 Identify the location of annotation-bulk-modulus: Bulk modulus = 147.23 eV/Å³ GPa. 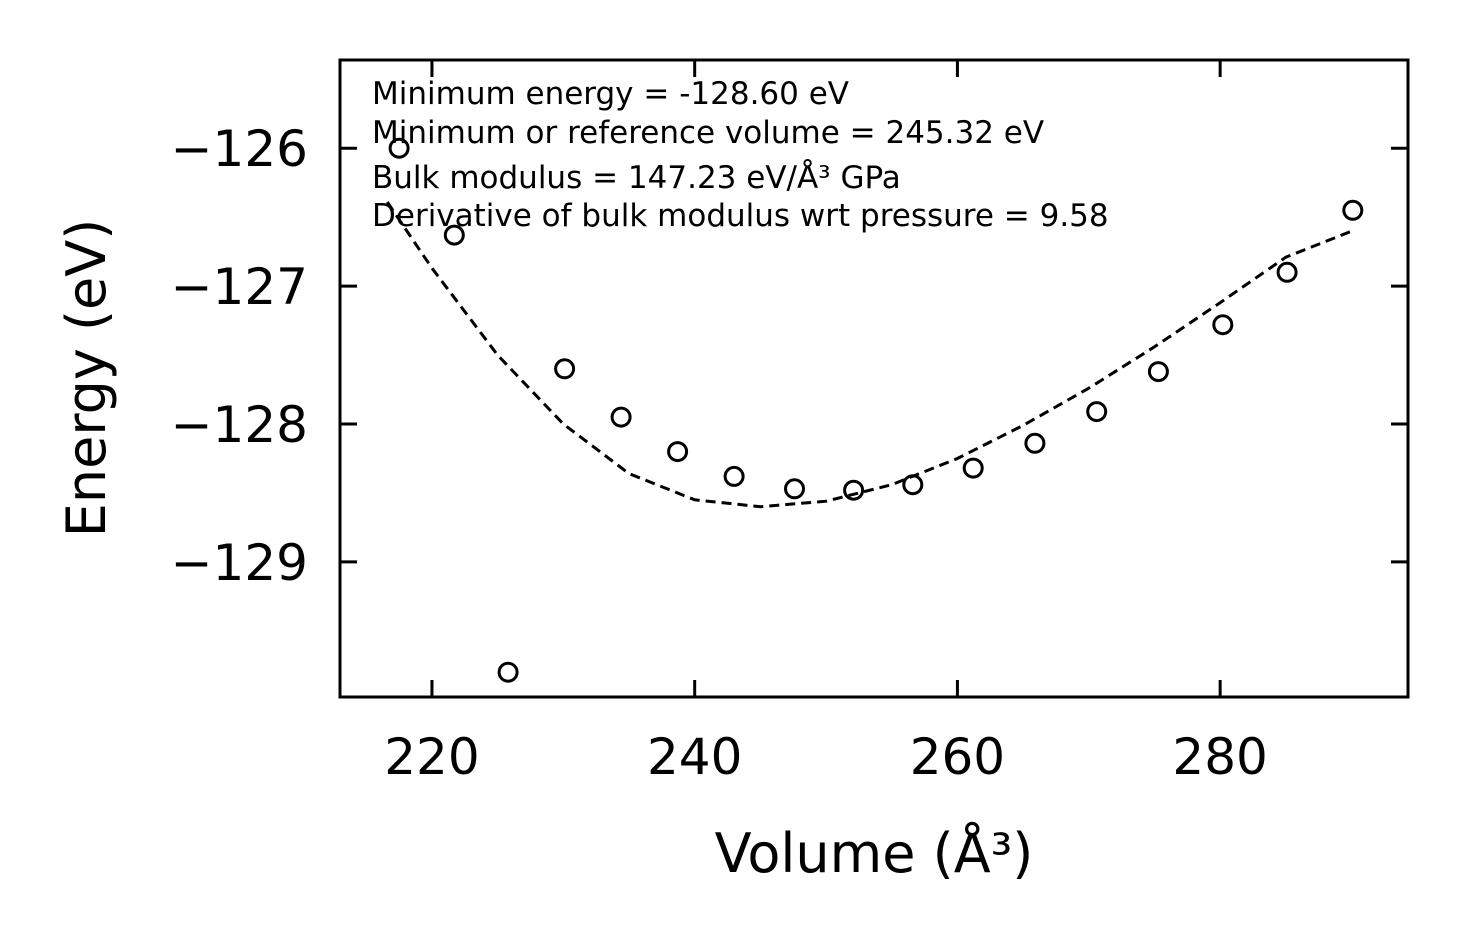
(636, 178).